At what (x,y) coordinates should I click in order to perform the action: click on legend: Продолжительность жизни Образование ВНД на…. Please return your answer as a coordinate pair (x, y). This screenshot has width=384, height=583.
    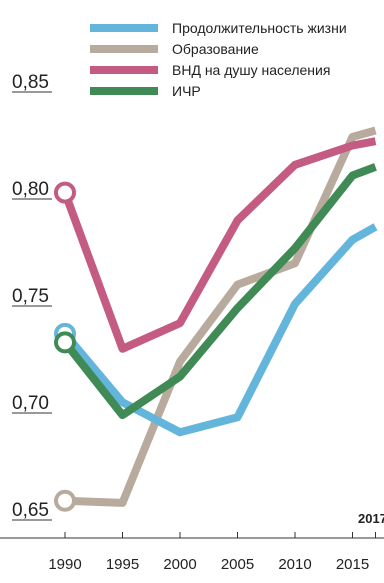
    Looking at the image, I should click on (218, 59).